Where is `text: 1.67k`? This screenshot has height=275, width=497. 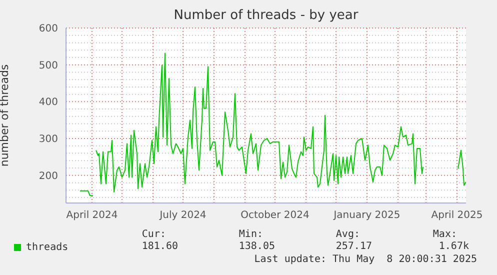 text: 1.67k is located at coordinates (453, 247).